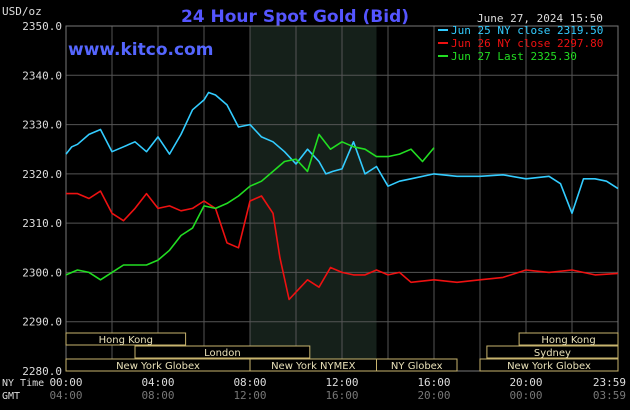 This screenshot has height=410, width=630. I want to click on y-tick-label: 2320.0, so click(42, 174).